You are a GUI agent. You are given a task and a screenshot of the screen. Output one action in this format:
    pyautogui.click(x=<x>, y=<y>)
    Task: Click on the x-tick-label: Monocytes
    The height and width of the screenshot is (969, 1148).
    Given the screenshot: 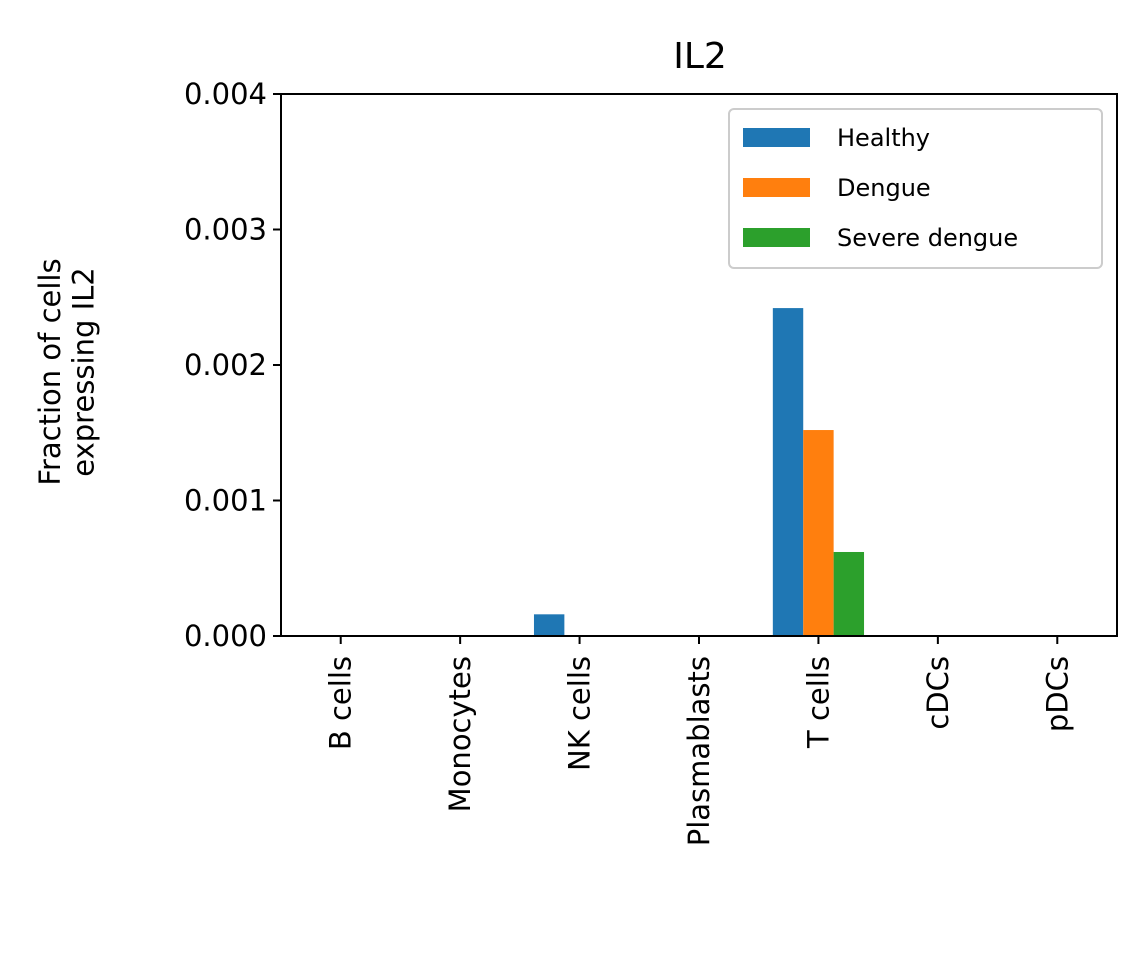 What is the action you would take?
    pyautogui.click(x=460, y=734)
    